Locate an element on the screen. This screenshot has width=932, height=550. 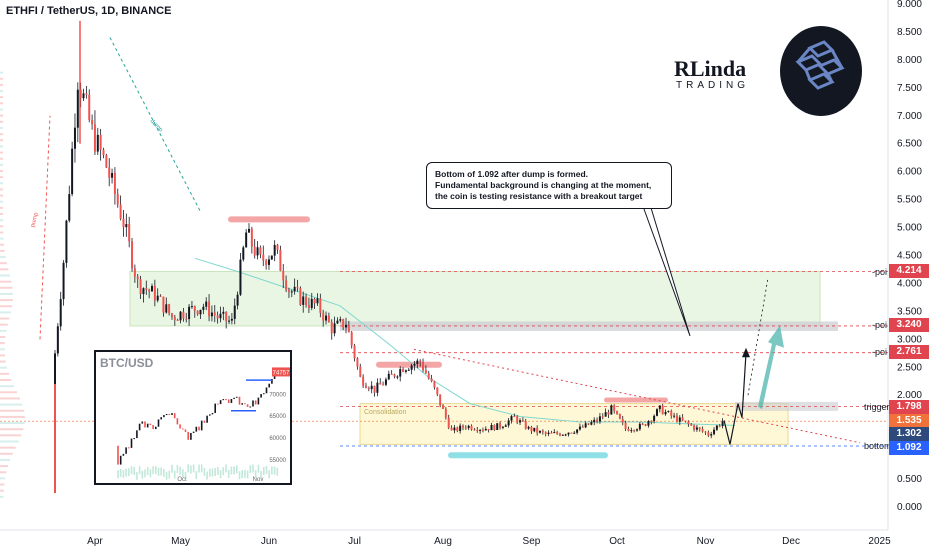
price-tag-4214: 4.214 is located at coordinates (909, 271).